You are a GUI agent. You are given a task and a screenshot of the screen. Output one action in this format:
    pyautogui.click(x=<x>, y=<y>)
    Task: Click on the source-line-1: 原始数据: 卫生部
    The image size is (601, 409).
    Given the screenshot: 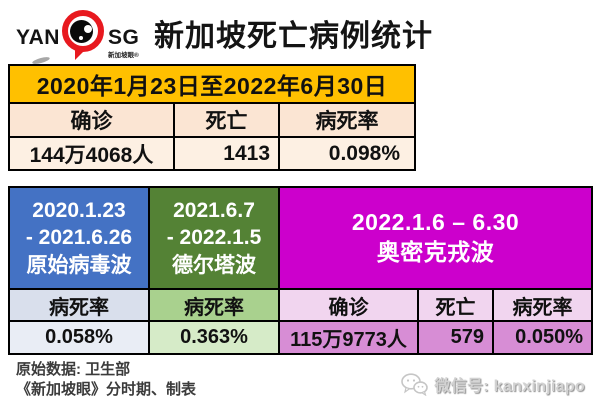 What is the action you would take?
    pyautogui.click(x=73, y=369)
    